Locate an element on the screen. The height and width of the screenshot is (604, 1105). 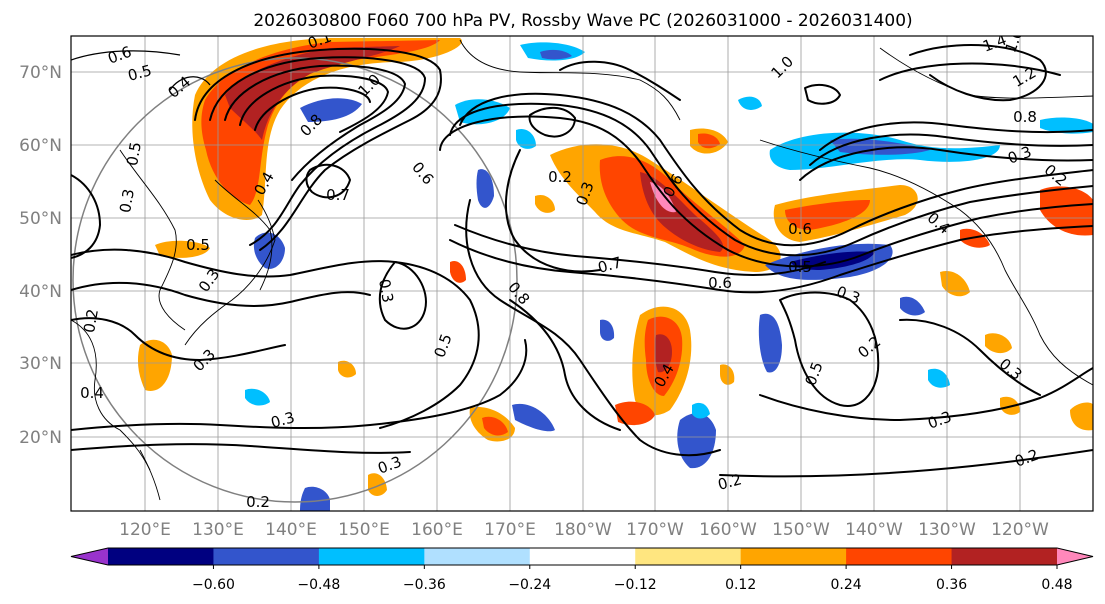
longitude-label: 160°E is located at coordinates (437, 530).